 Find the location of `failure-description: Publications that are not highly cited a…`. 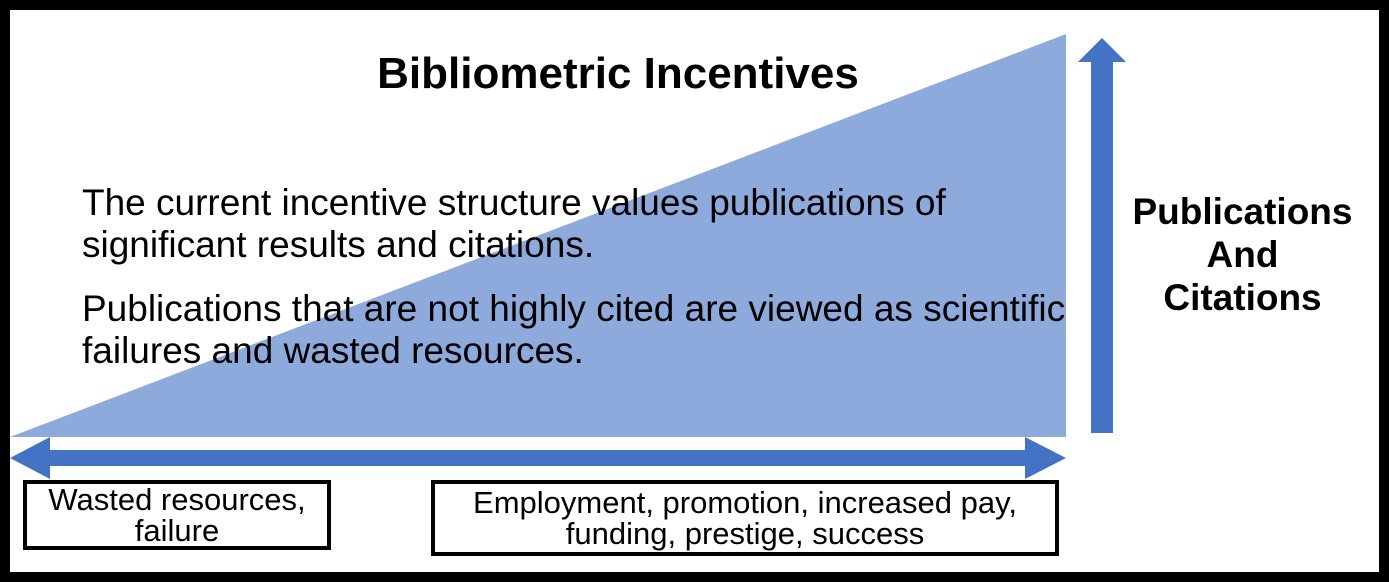

failure-description: Publications that are not highly cited a… is located at coordinates (577, 330).